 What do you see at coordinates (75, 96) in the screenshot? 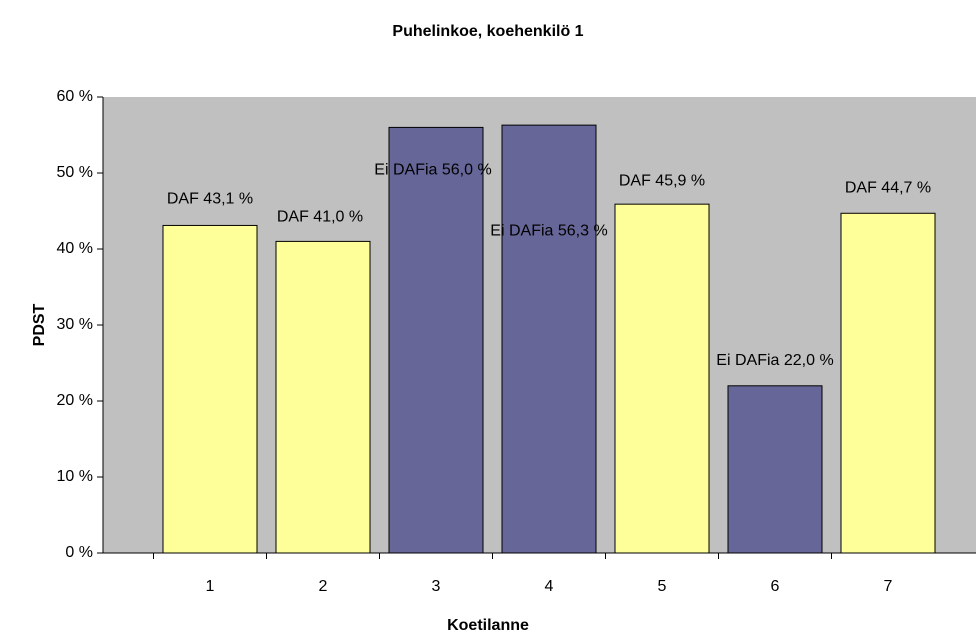
I see `y-tick-label: 60 %` at bounding box center [75, 96].